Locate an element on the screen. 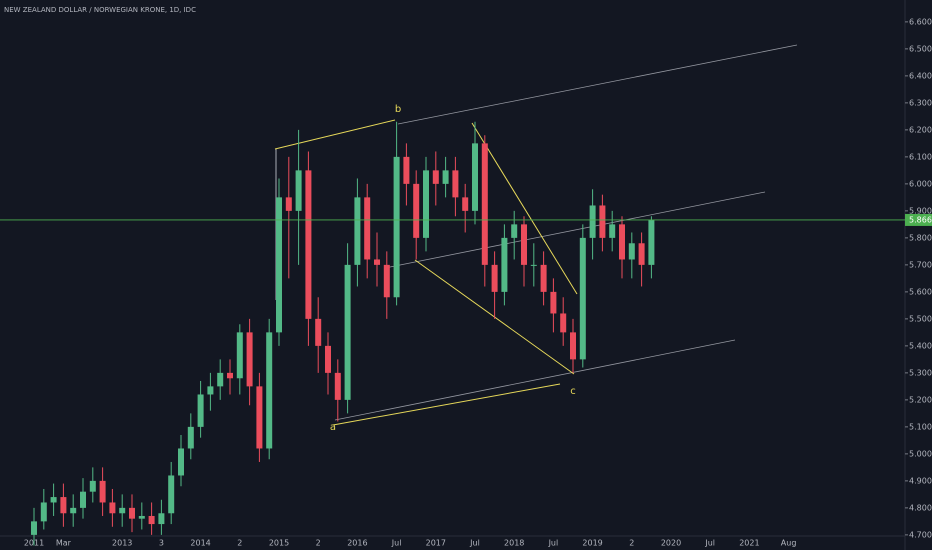 This screenshot has height=550, width=932. x-tick-label: 3 is located at coordinates (161, 543).